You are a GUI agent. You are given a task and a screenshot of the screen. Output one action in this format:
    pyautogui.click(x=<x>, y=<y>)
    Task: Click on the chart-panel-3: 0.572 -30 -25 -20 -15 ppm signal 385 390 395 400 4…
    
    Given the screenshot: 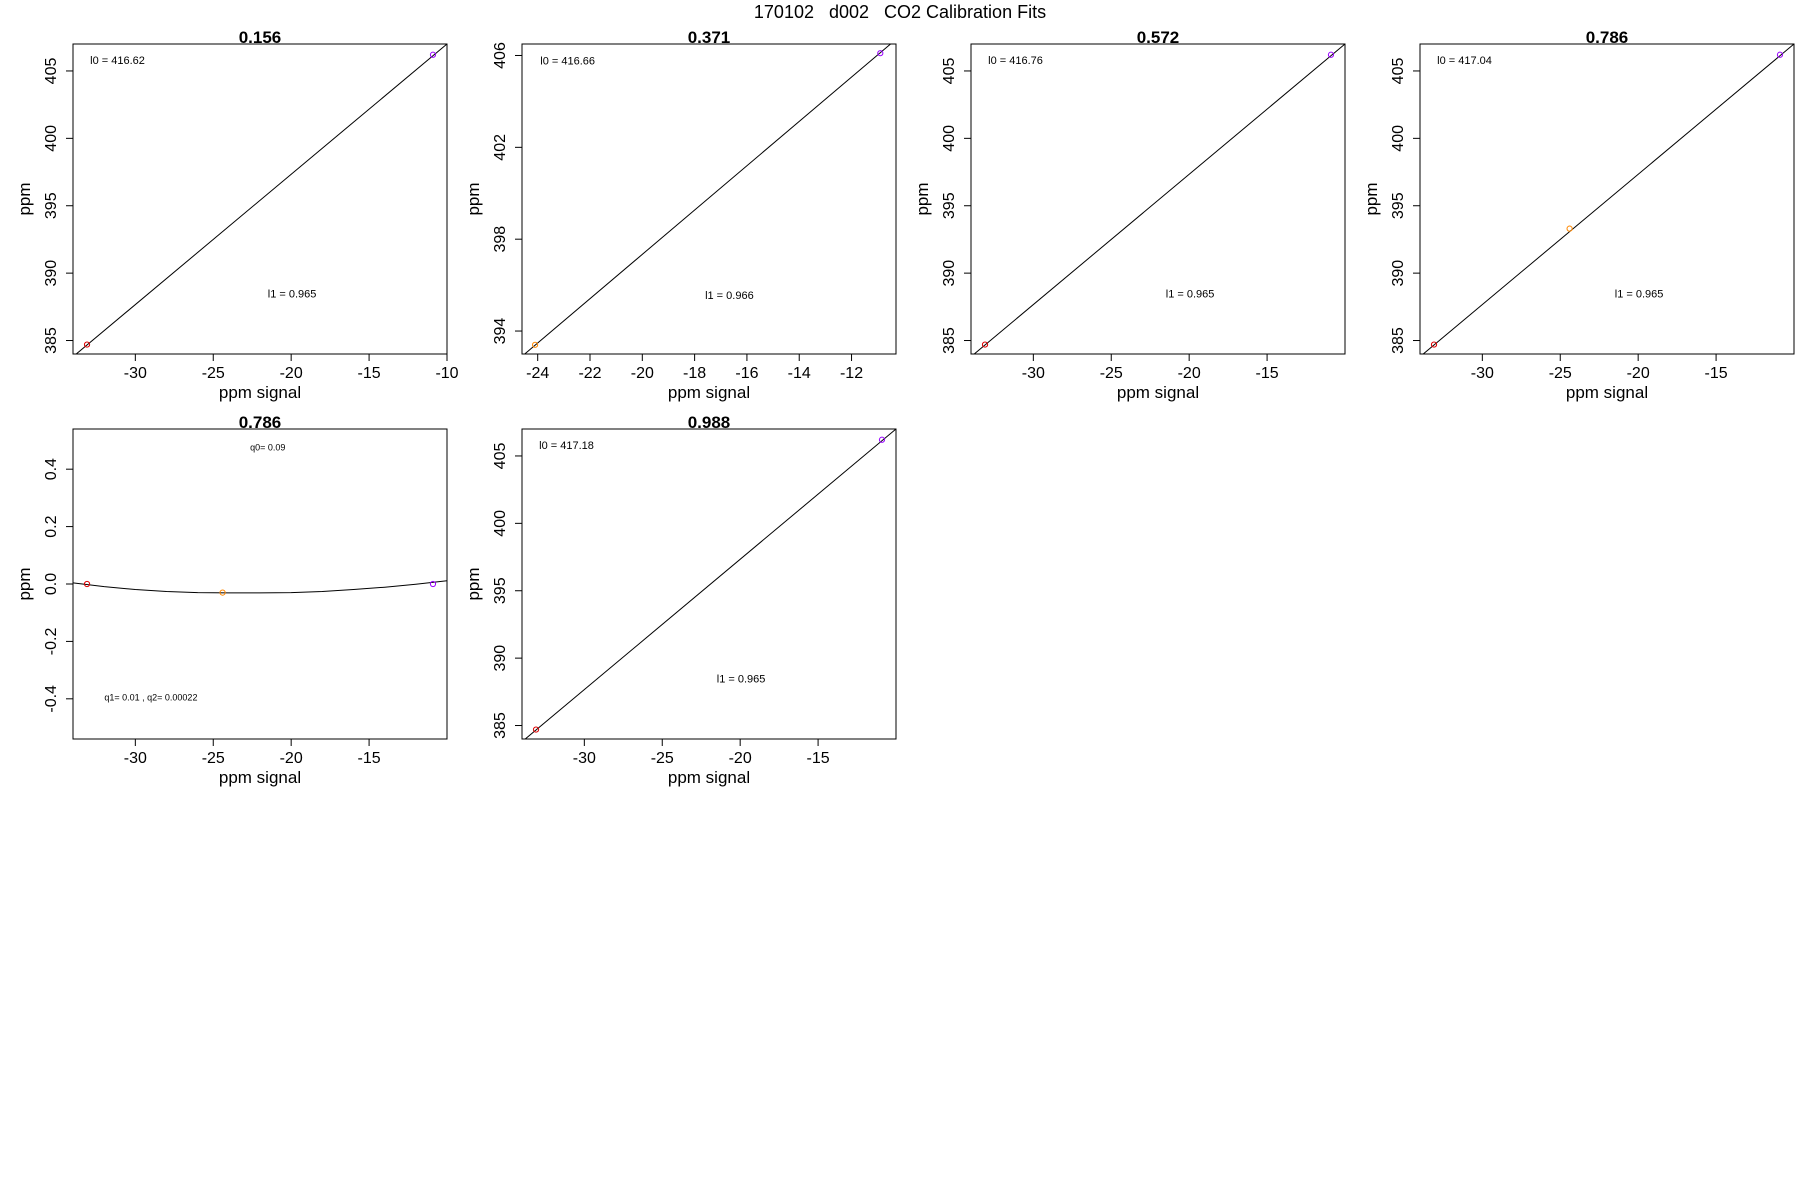 What is the action you would take?
    pyautogui.click(x=1129, y=215)
    